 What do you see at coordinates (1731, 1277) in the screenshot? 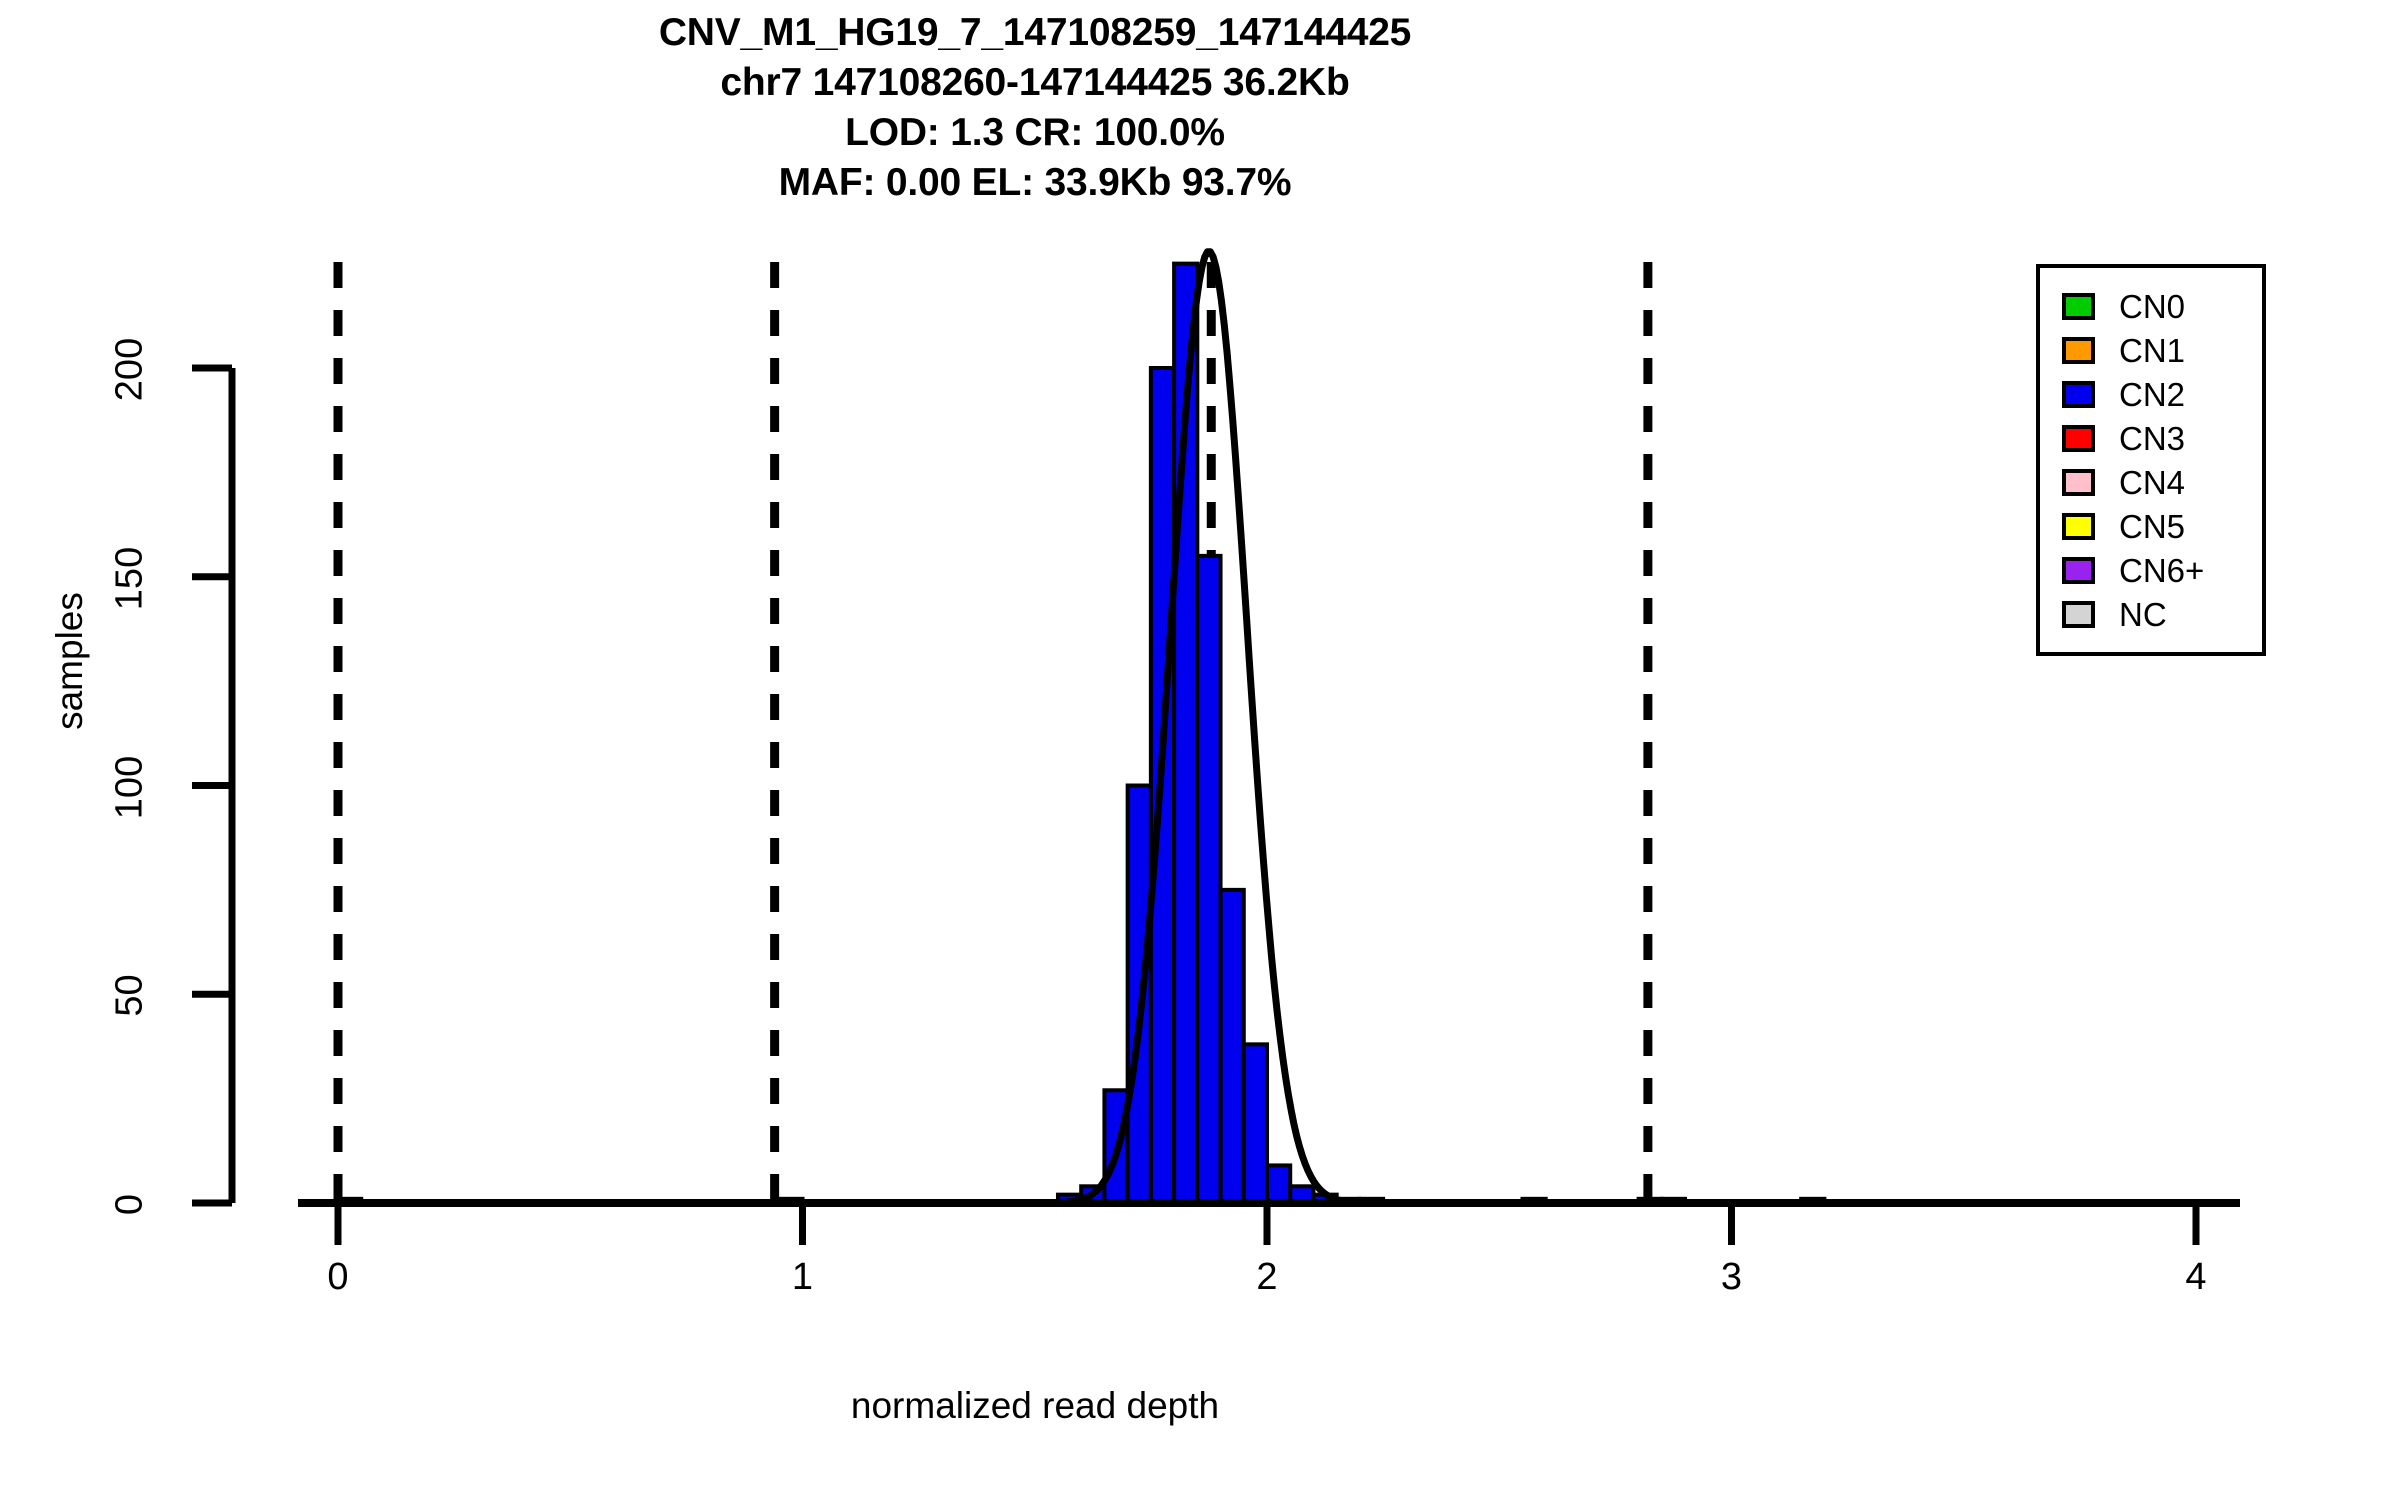
I see `x-tick-label: 3` at bounding box center [1731, 1277].